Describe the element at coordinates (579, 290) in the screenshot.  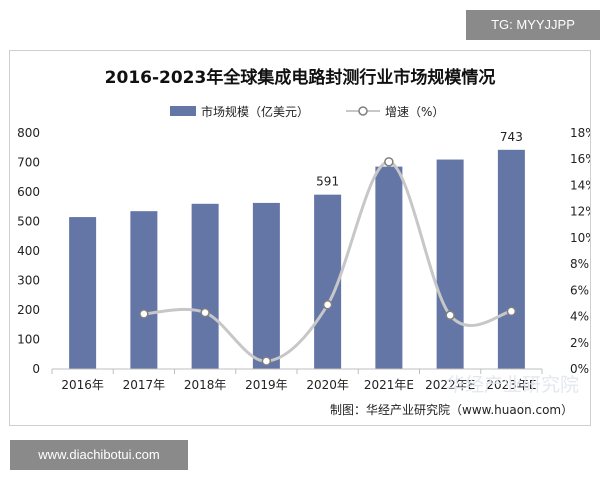
I see `right-tick-label: 6%` at that location.